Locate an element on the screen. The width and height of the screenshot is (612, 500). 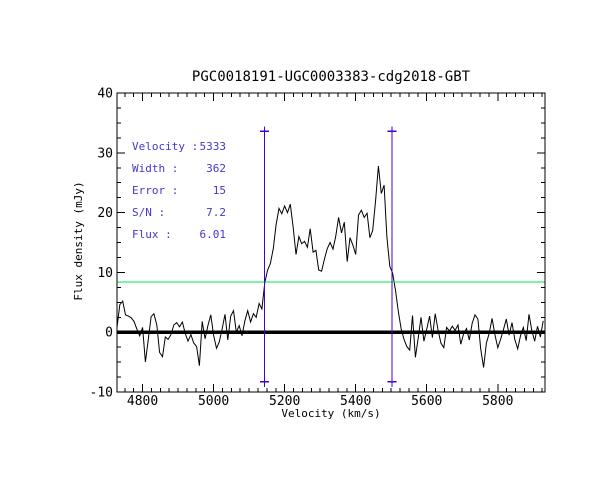
x-tick-label: 5200 is located at coordinates (284, 401).